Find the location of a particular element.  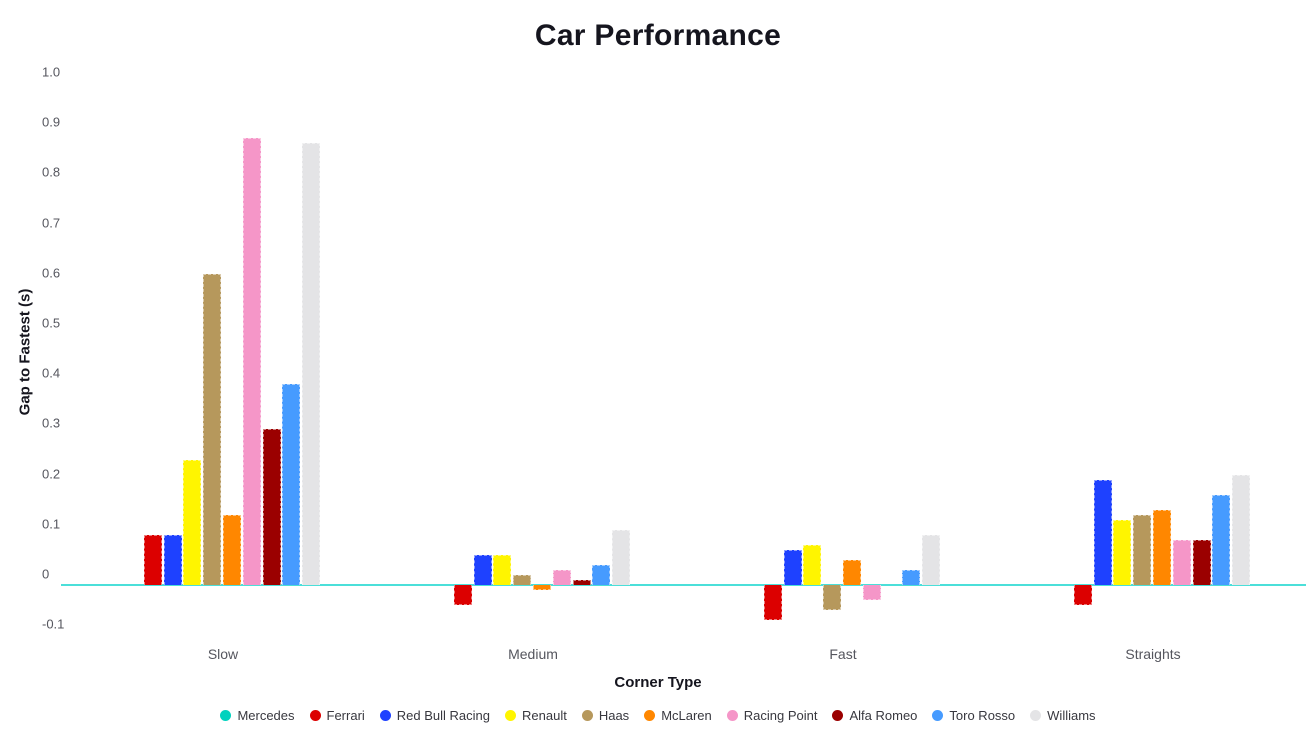

x-tick-label-fast: Fast is located at coordinates (843, 654).